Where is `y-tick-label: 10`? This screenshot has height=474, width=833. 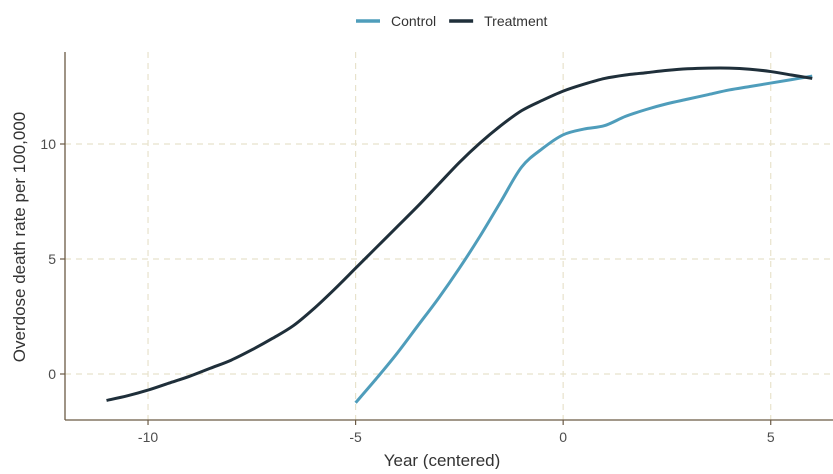 y-tick-label: 10 is located at coordinates (48, 144).